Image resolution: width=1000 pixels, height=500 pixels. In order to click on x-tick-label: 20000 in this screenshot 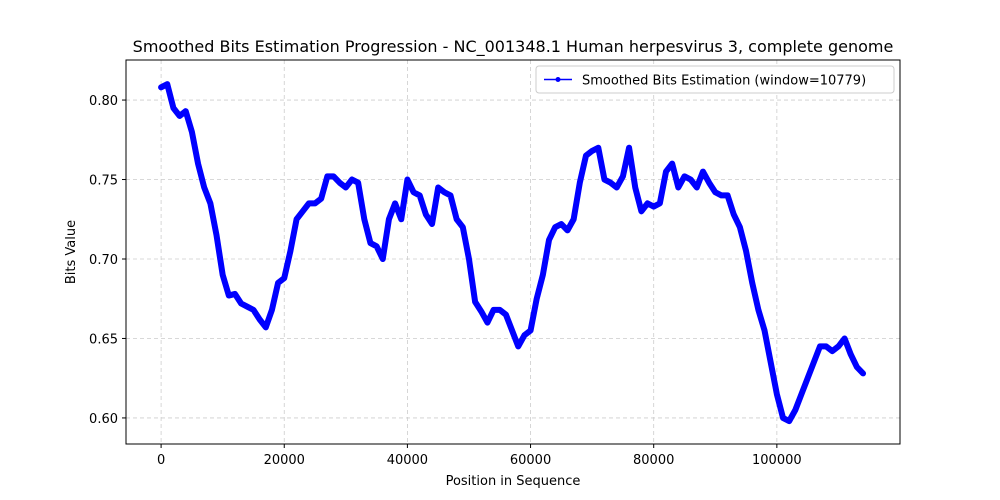, I will do `click(284, 460)`.